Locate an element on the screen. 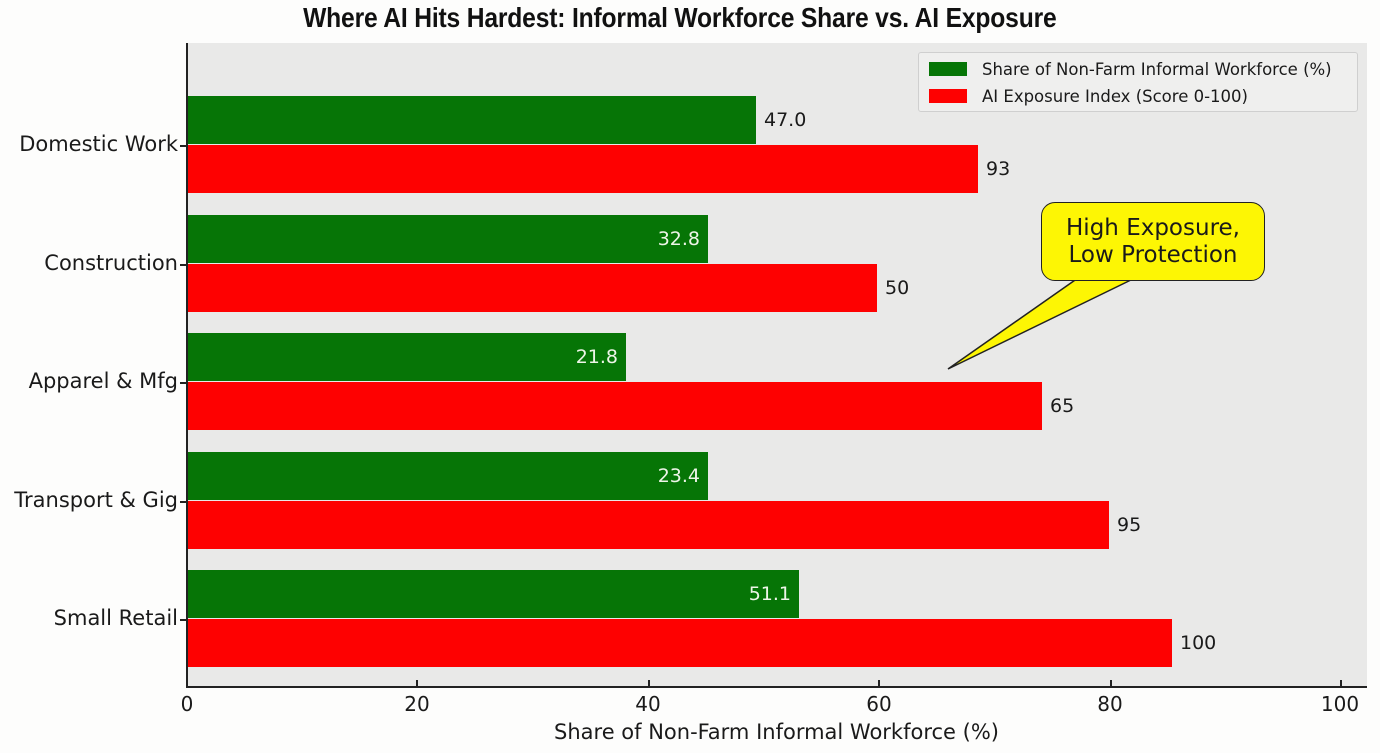 The width and height of the screenshot is (1380, 753). y-label-domestic-work: Domestic Work is located at coordinates (98, 144).